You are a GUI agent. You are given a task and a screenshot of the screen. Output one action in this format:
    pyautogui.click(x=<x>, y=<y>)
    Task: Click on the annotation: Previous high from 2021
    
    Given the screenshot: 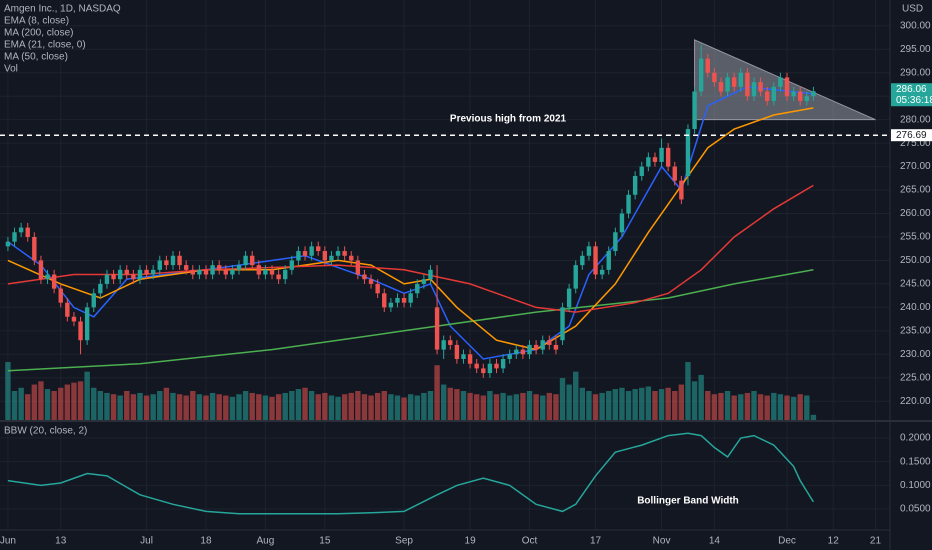 What is the action you would take?
    pyautogui.click(x=508, y=119)
    